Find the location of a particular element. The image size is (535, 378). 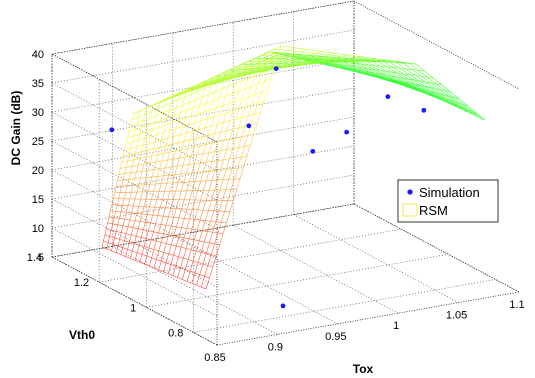

simulation-point is located at coordinates (283, 306).